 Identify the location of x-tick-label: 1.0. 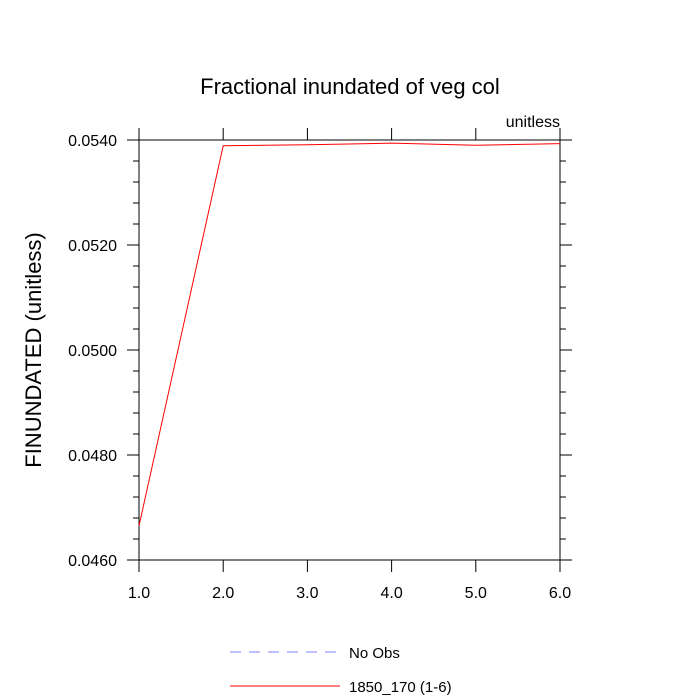
(139, 593).